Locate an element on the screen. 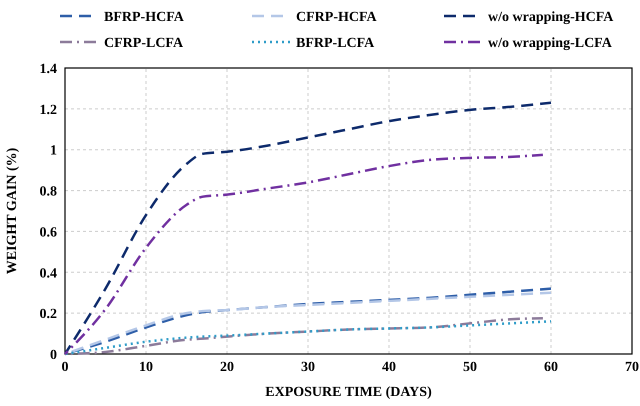  legend-label: CFRP-LCFA is located at coordinates (144, 43).